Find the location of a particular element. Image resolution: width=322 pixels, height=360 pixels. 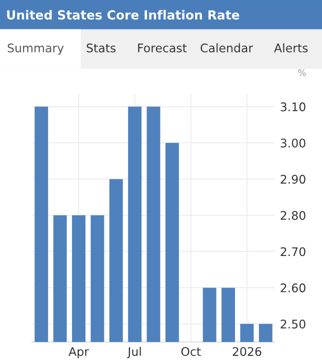

text: Alerts is located at coordinates (291, 47).